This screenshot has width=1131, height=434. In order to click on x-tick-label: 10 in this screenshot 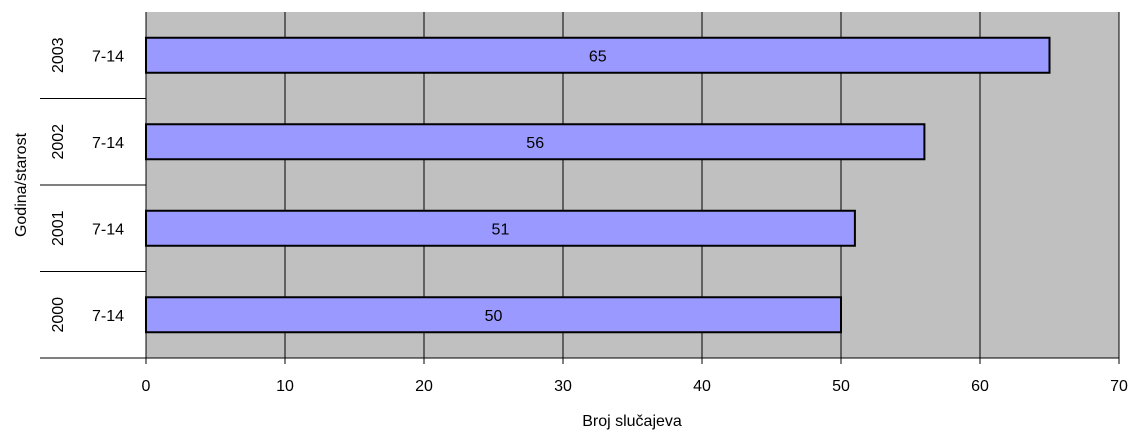, I will do `click(285, 386)`.